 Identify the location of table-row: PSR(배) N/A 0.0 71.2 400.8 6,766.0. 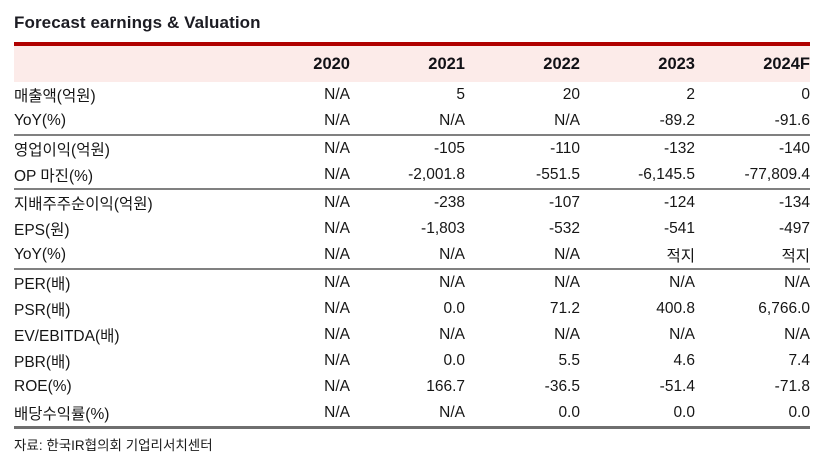
(412, 309).